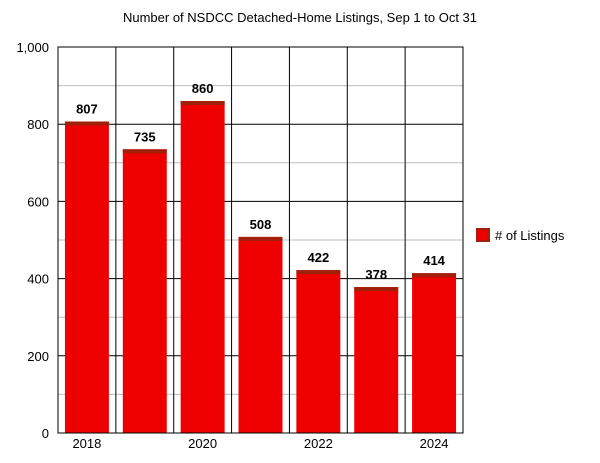  Describe the element at coordinates (318, 443) in the screenshot. I see `x-tick-label: 2022` at that location.